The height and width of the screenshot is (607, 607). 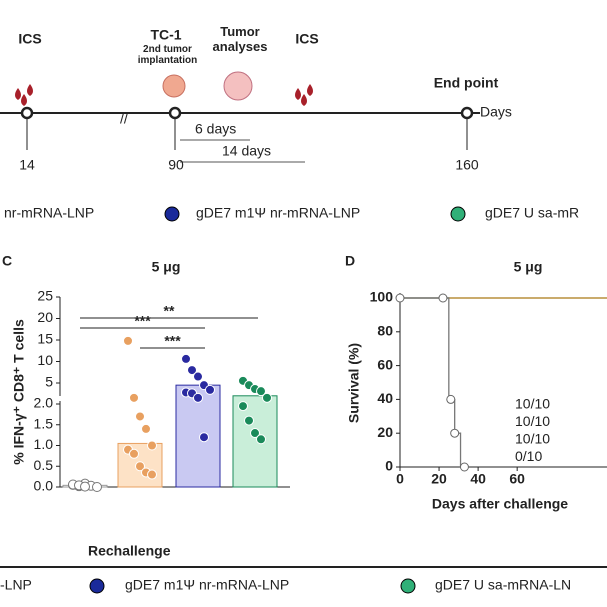 I want to click on legend-text: gDE7 U sa-mR, so click(x=532, y=213).